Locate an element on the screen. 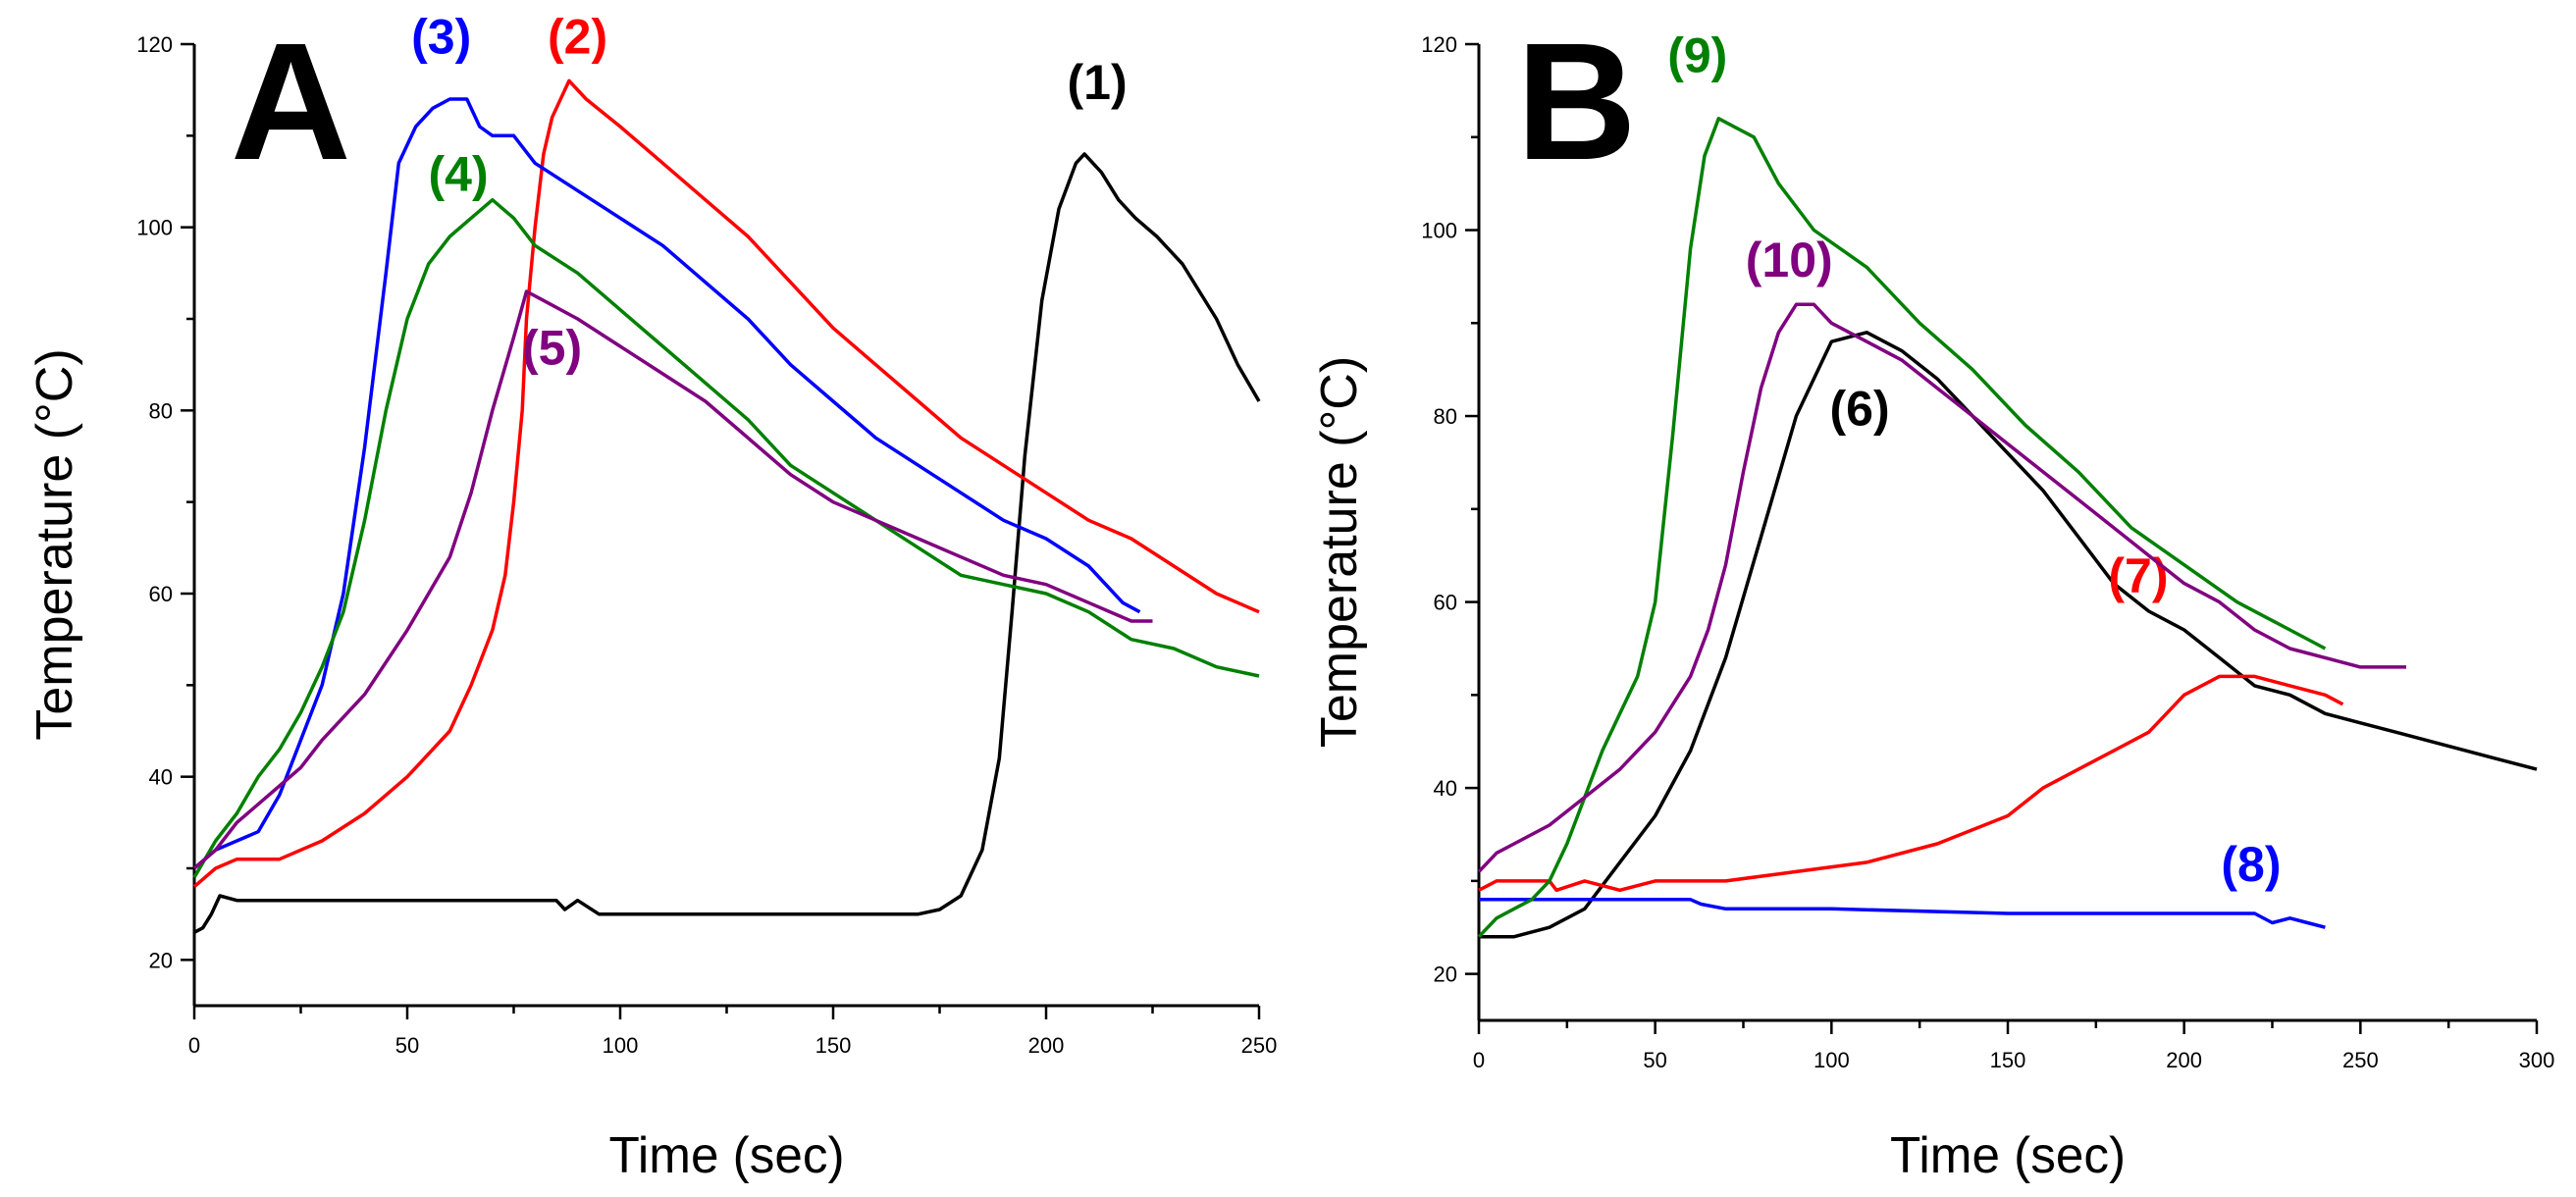  panel-b-x-tick-label: 200 is located at coordinates (2184, 1060).